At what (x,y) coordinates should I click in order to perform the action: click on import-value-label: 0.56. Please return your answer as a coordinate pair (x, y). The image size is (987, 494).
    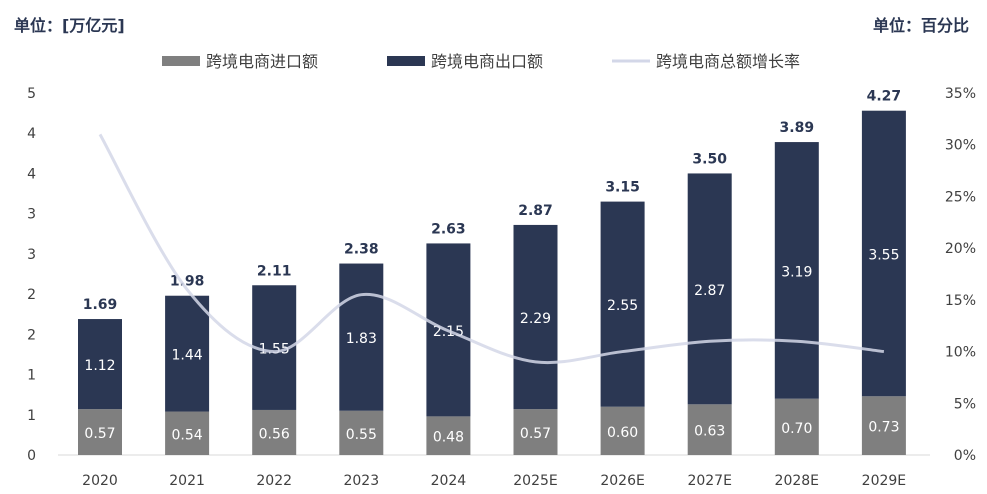
    Looking at the image, I should click on (274, 434).